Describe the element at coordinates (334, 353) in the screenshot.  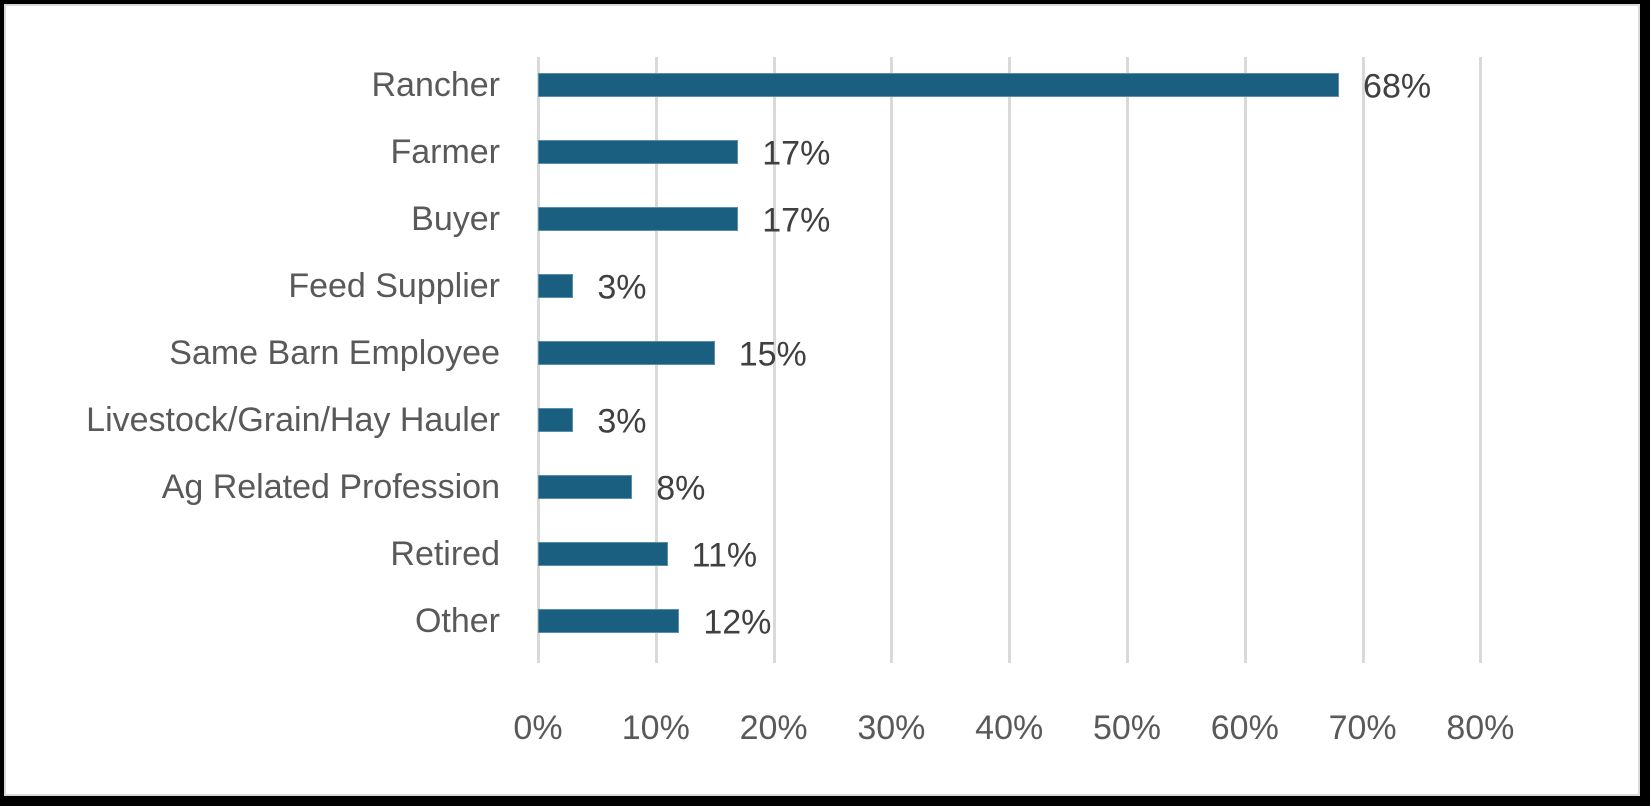
I see `category-label: Same Barn Employee` at that location.